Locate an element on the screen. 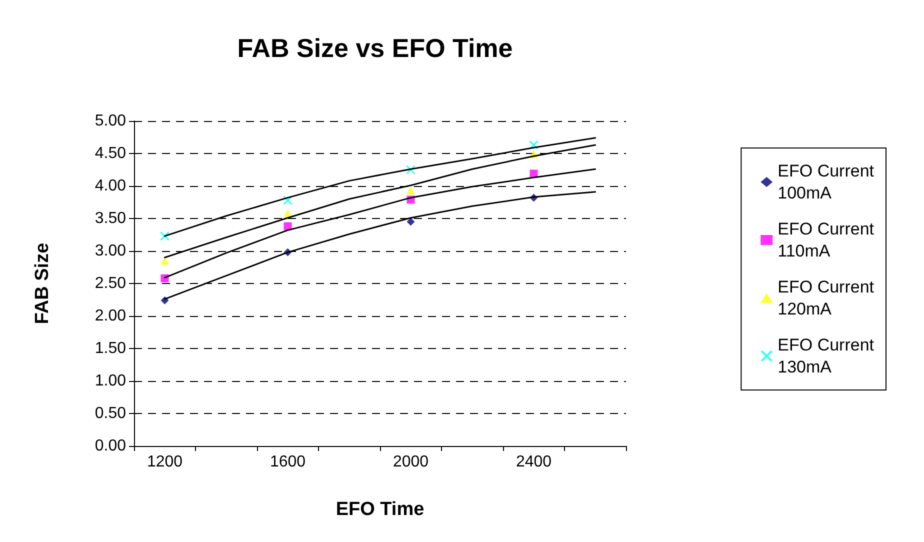 Image resolution: width=924 pixels, height=542 pixels. x-tick-label: 2000 is located at coordinates (410, 462).